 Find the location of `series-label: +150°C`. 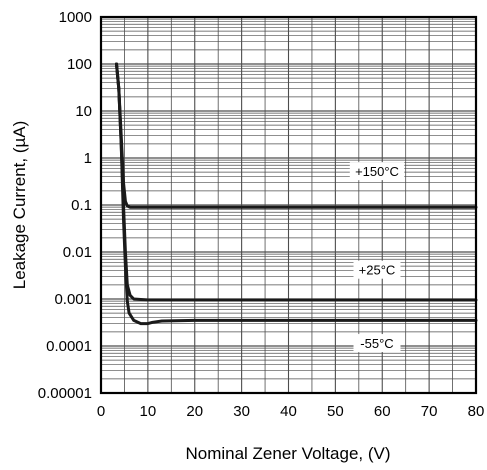

series-label: +150°C is located at coordinates (377, 171).